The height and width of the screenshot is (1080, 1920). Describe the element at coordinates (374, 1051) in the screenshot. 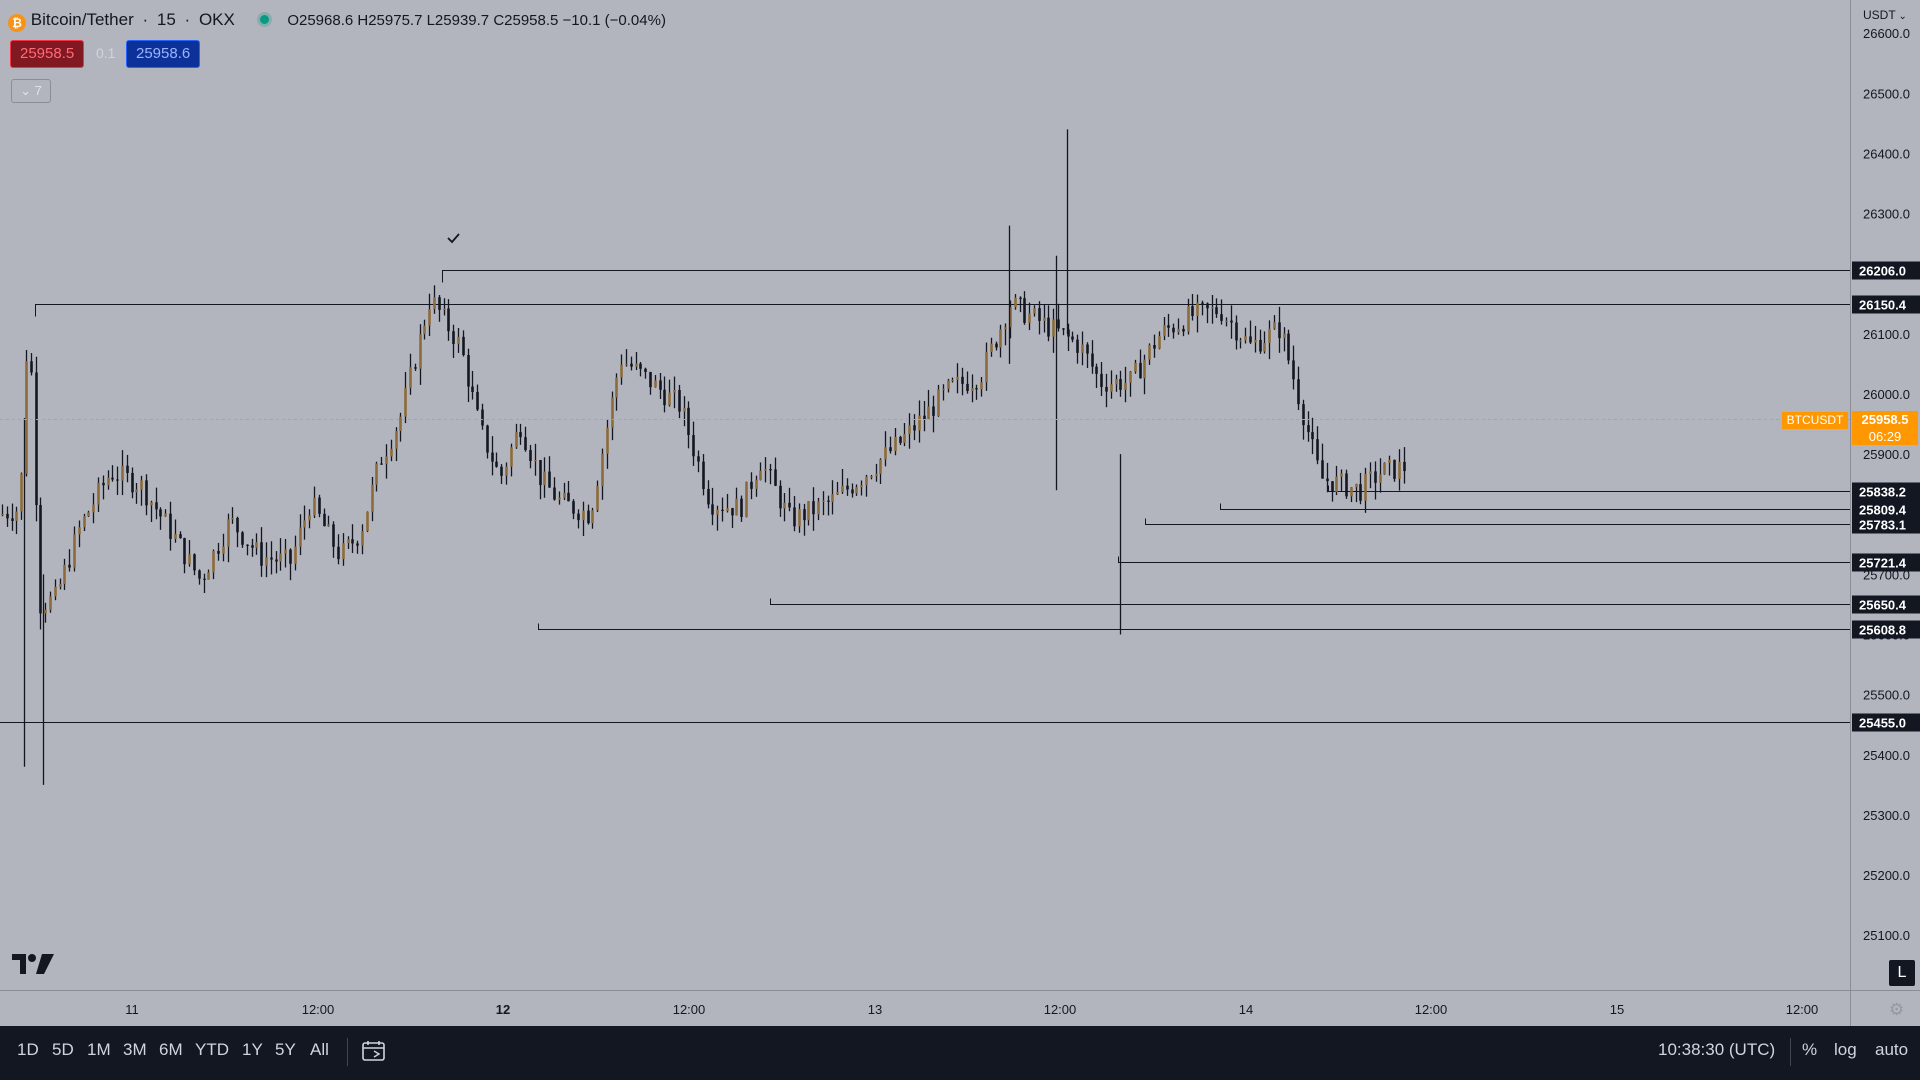

I see `go-to-date-icon` at that location.